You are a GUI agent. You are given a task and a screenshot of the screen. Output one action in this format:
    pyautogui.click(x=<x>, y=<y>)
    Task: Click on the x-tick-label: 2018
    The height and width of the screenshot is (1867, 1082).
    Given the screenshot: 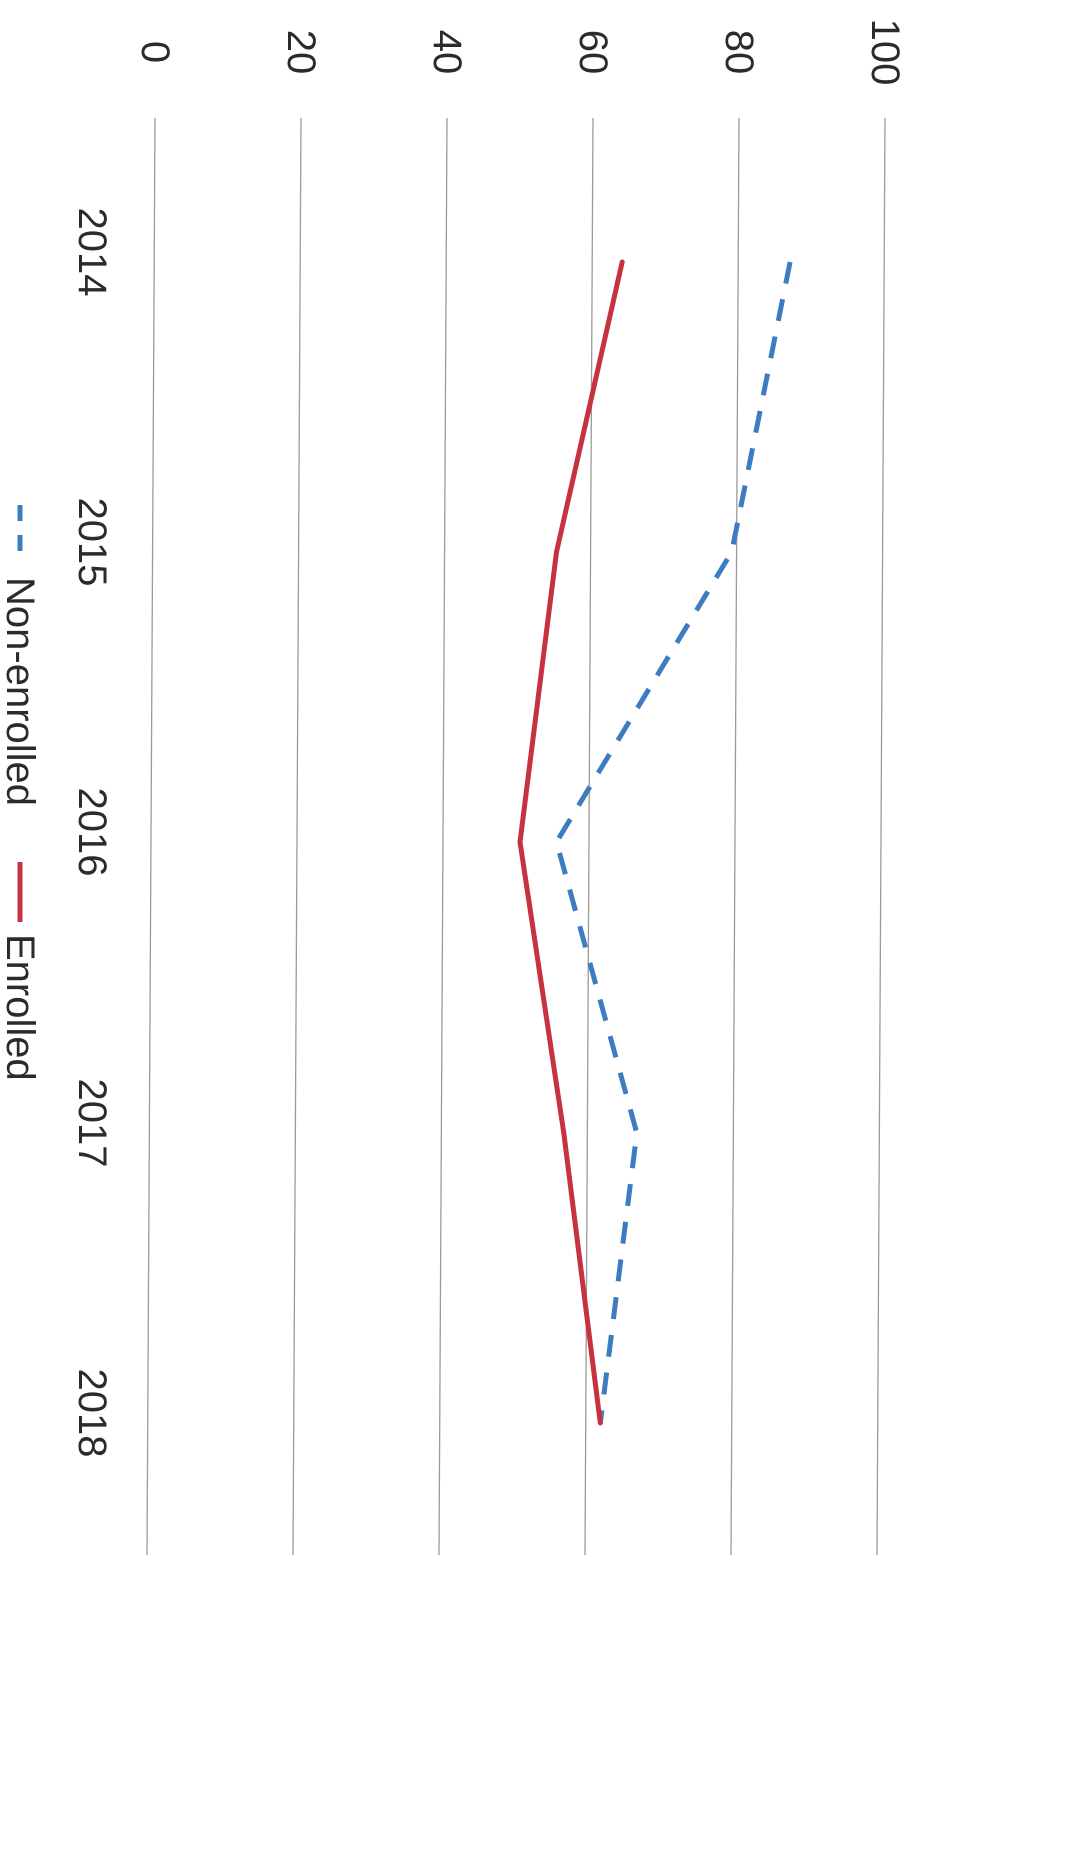 What is the action you would take?
    pyautogui.click(x=92, y=1413)
    